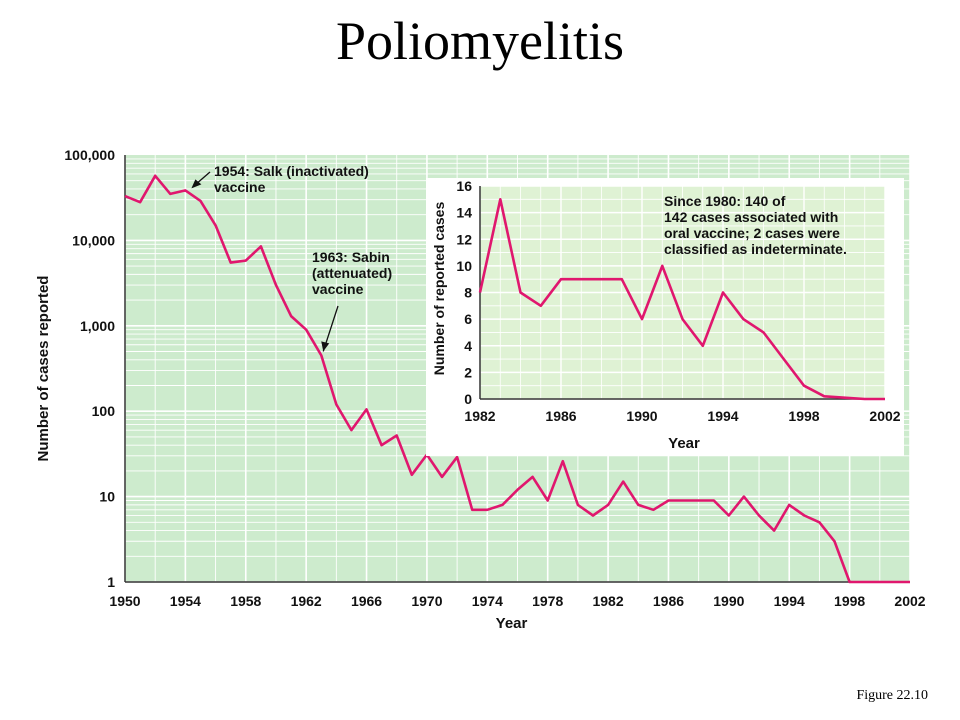 The height and width of the screenshot is (720, 960). Describe the element at coordinates (751, 217) in the screenshot. I see `inset-annotation-line: 142 cases associated with` at that location.